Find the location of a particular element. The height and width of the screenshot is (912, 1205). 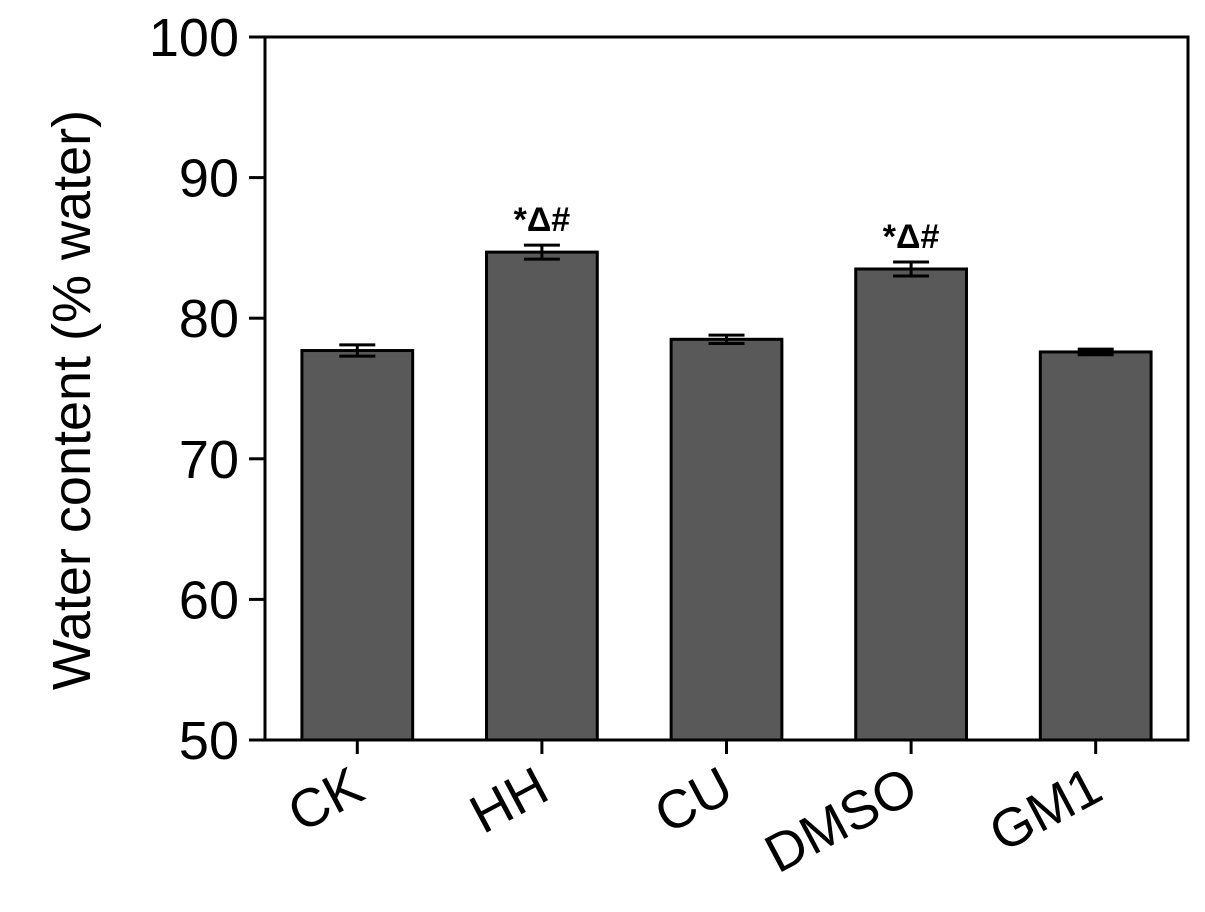

bar-dmso is located at coordinates (911, 504).